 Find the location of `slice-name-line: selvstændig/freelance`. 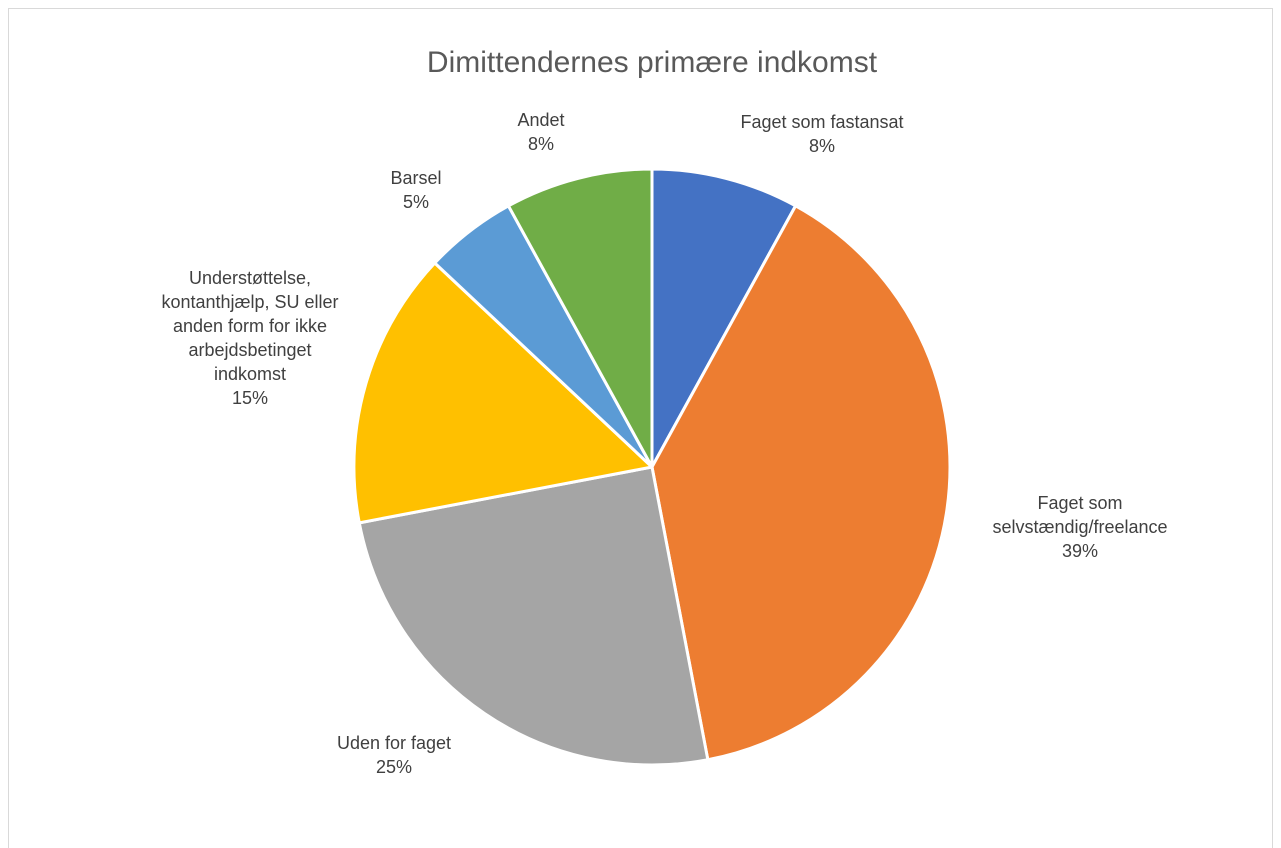

slice-name-line: selvstændig/freelance is located at coordinates (1079, 527).